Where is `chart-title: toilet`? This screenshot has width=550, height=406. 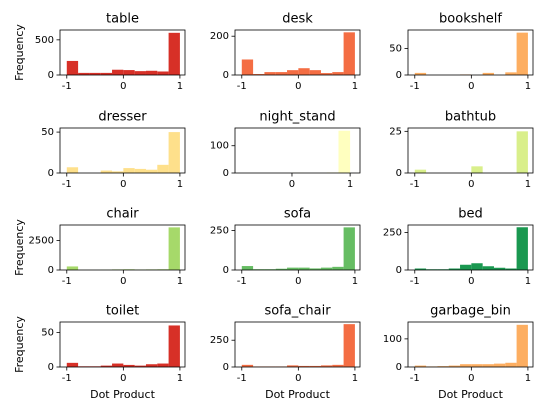
chart-title: toilet is located at coordinates (122, 311).